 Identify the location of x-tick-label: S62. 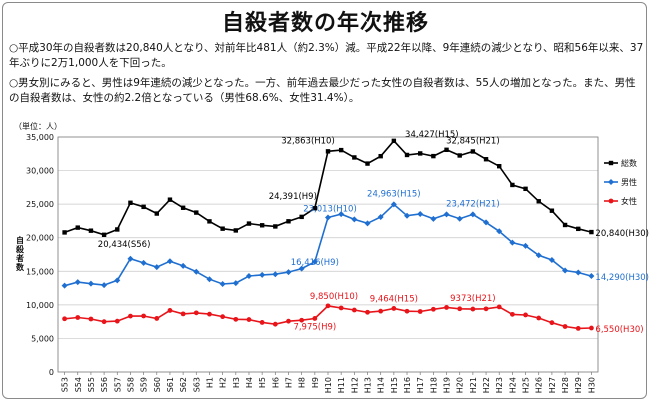
(183, 384).